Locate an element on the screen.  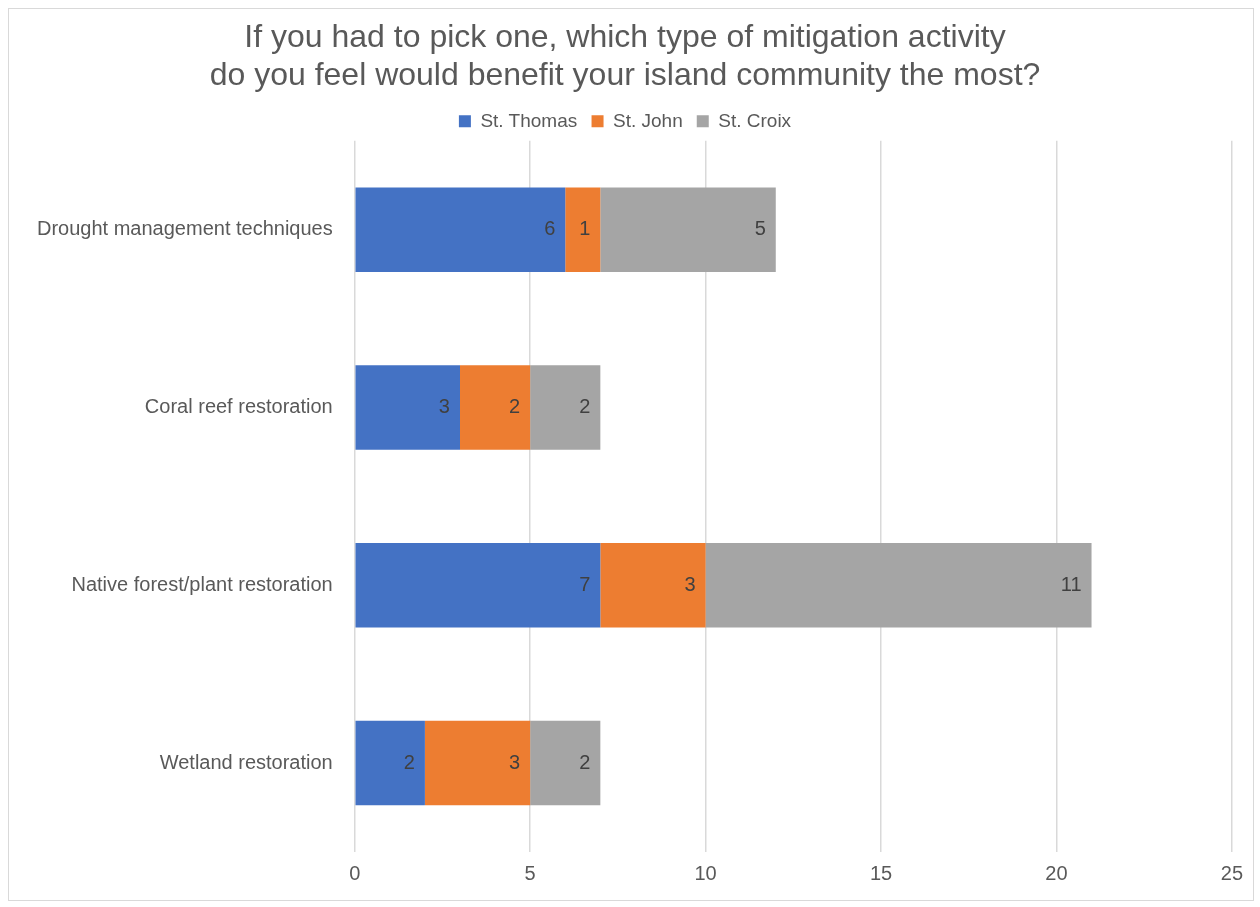
x-tick-label: 20 is located at coordinates (1056, 872).